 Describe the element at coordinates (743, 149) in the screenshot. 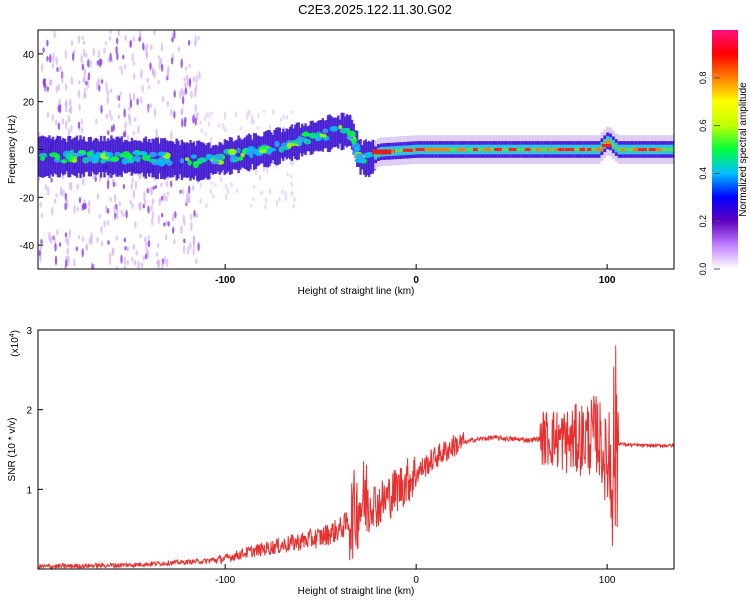

I see `colorbar-label: Normalized spectral amplitude` at that location.